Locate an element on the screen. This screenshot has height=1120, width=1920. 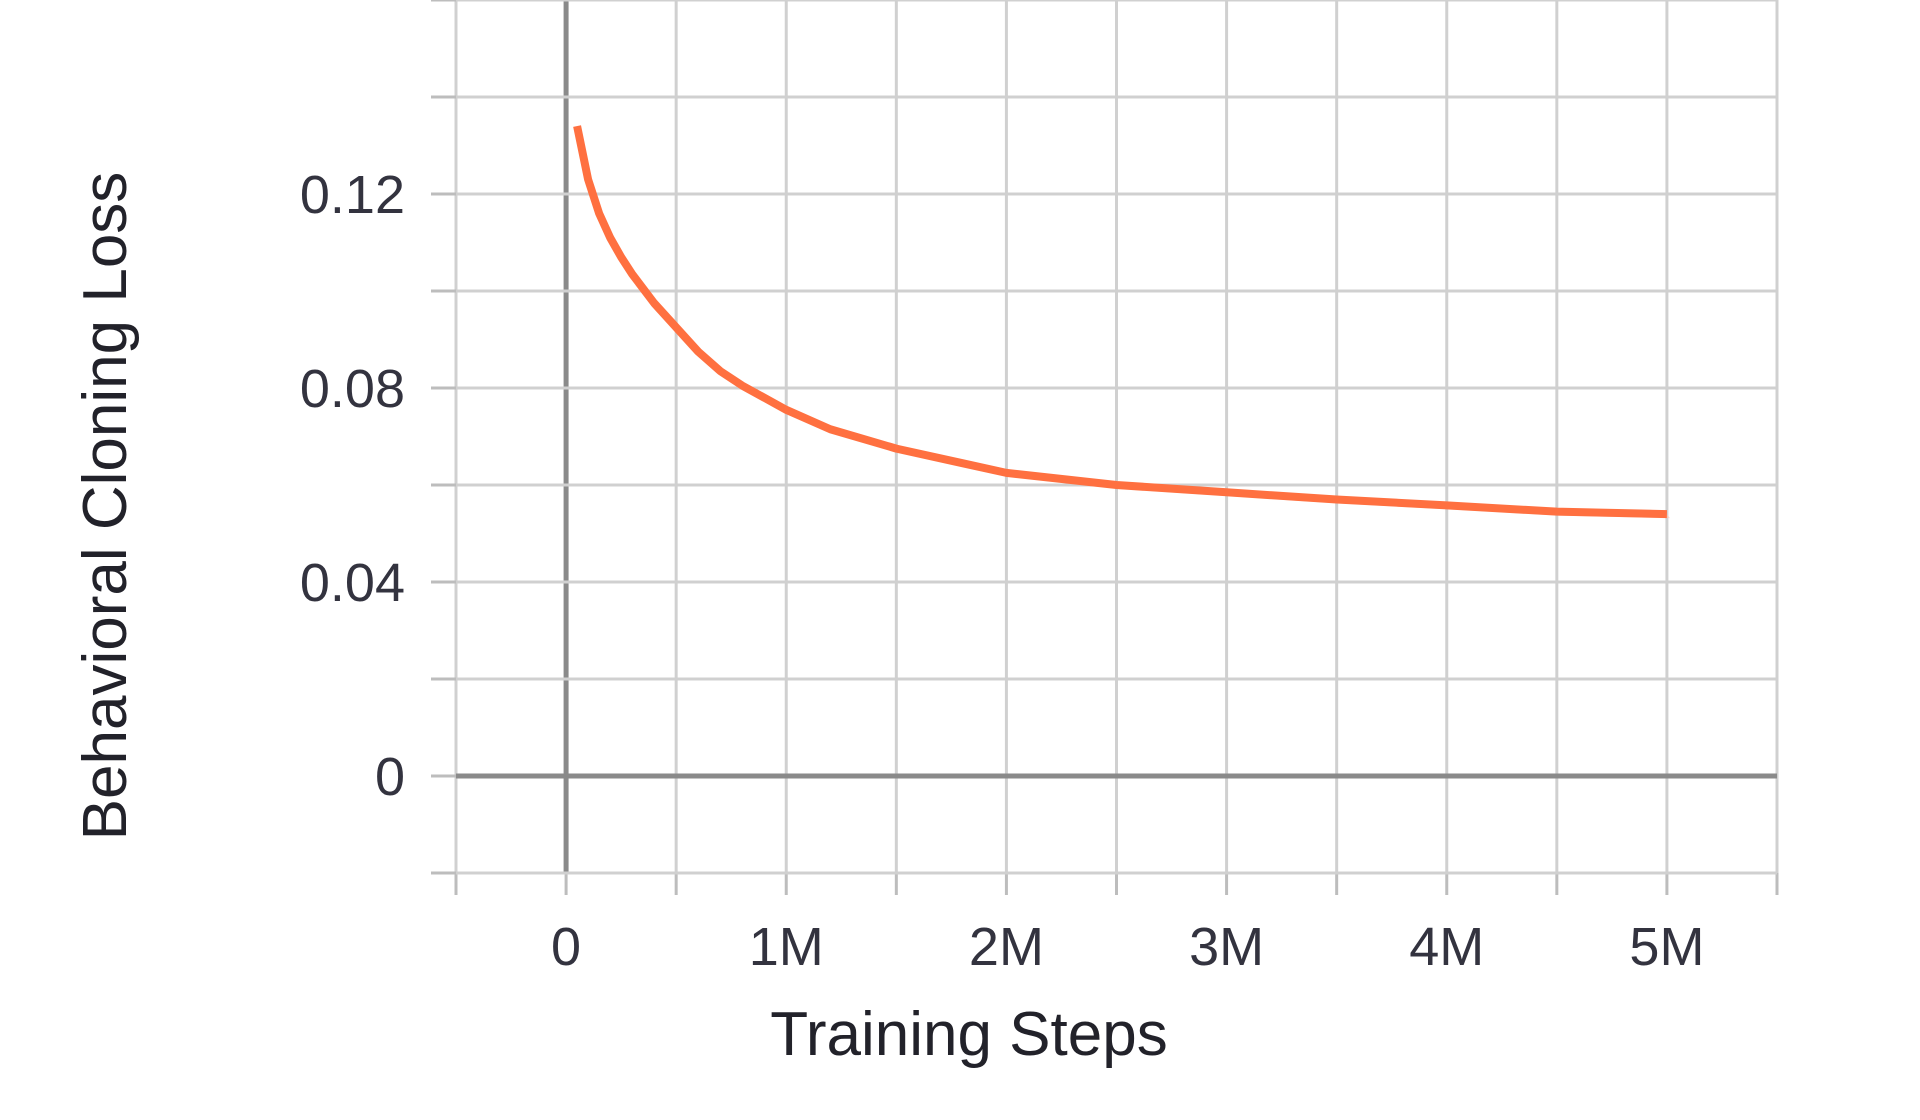
y-tick-label: 0.04 is located at coordinates (352, 583).